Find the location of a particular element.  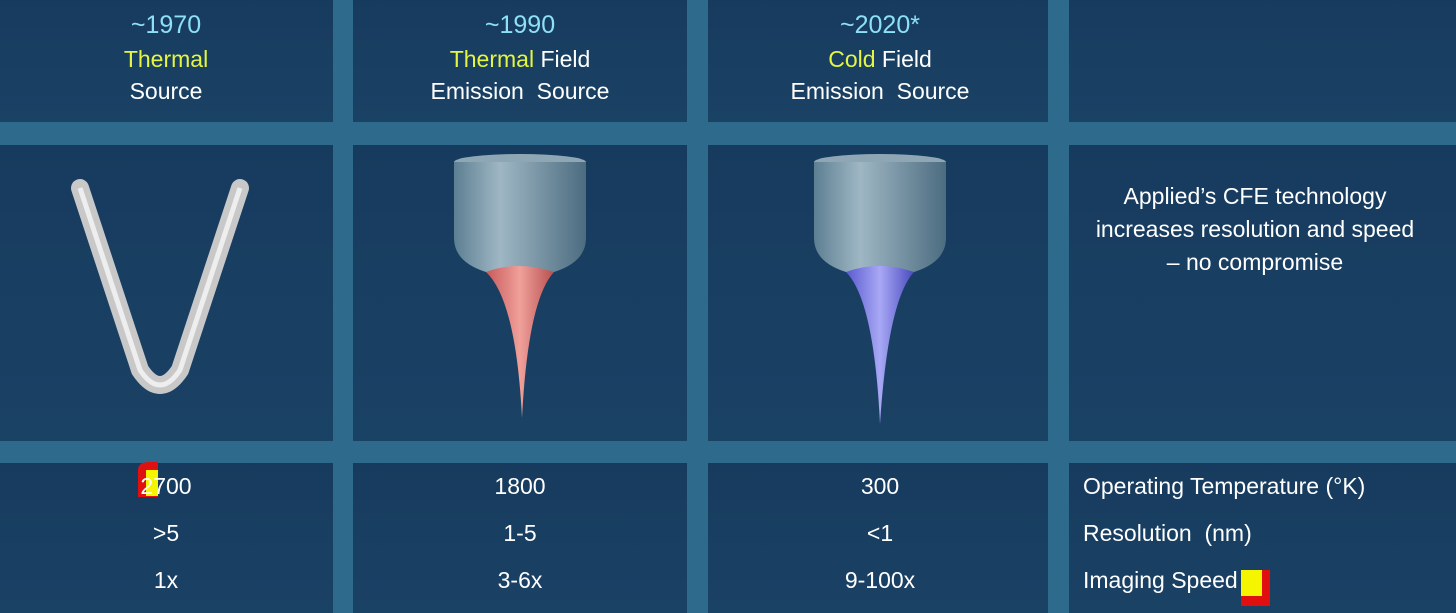

title-line: Cold Field is located at coordinates (880, 59).